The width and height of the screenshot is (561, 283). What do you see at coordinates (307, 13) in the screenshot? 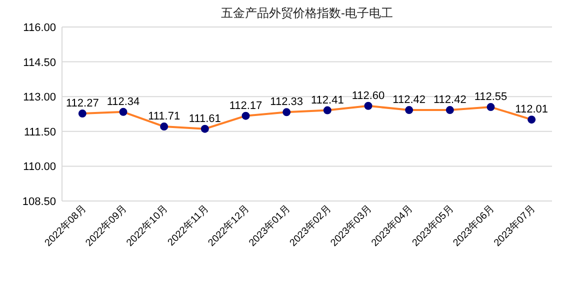
I see `chart-title: 五金产品外贸价格指数-电子电工` at bounding box center [307, 13].